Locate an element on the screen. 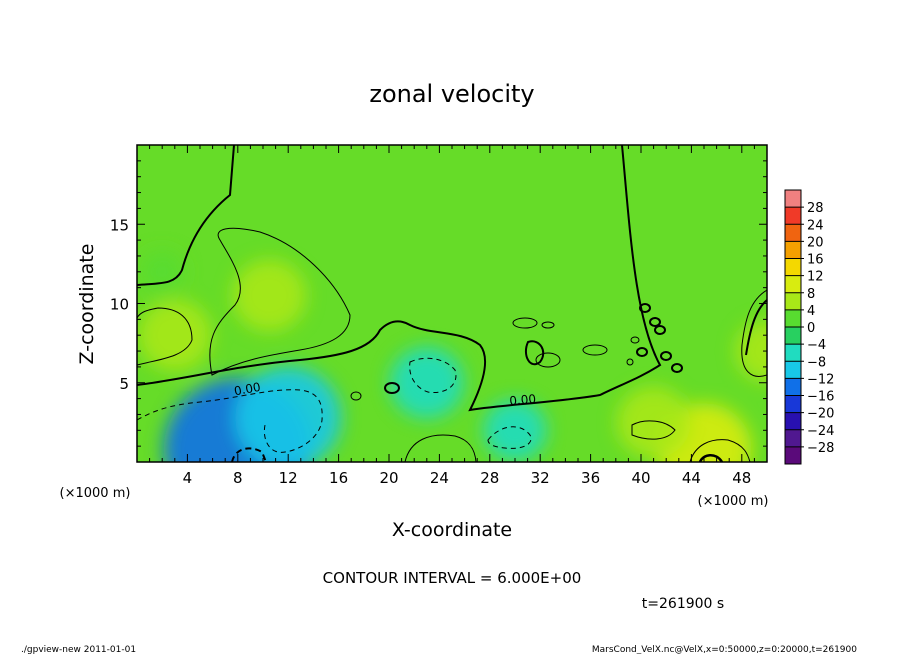 Image resolution: width=904 pixels, height=654 pixels. x-axis-title: X-coordinate is located at coordinates (452, 530).